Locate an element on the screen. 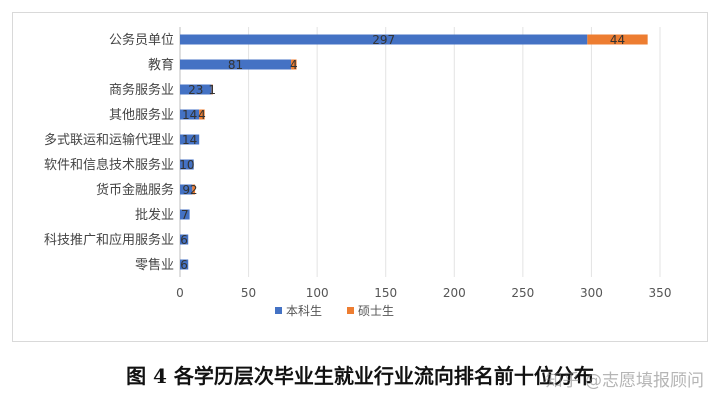  legend-label-master: 硕士生 is located at coordinates (376, 311).